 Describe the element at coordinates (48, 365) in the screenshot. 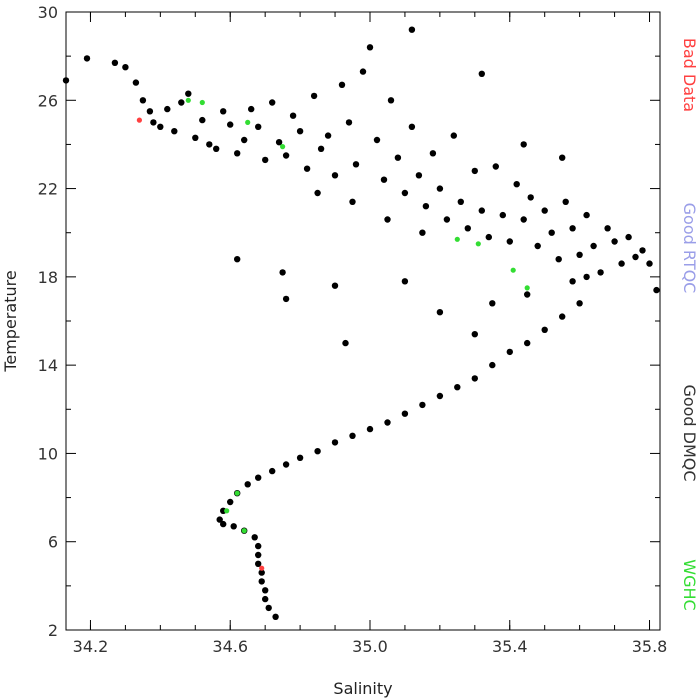

I see `y-tick-label: 14` at that location.